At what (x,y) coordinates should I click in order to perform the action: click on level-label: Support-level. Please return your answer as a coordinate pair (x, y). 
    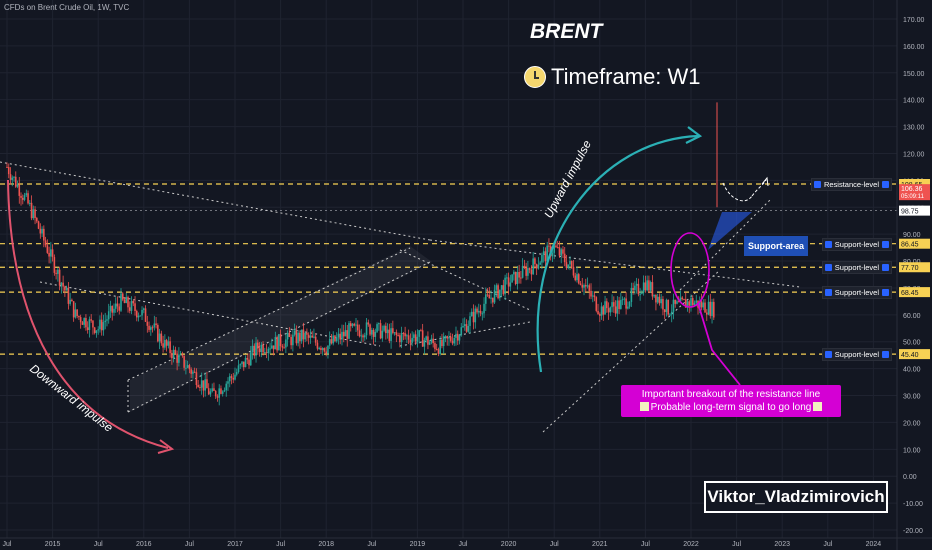
    Looking at the image, I should click on (856, 293).